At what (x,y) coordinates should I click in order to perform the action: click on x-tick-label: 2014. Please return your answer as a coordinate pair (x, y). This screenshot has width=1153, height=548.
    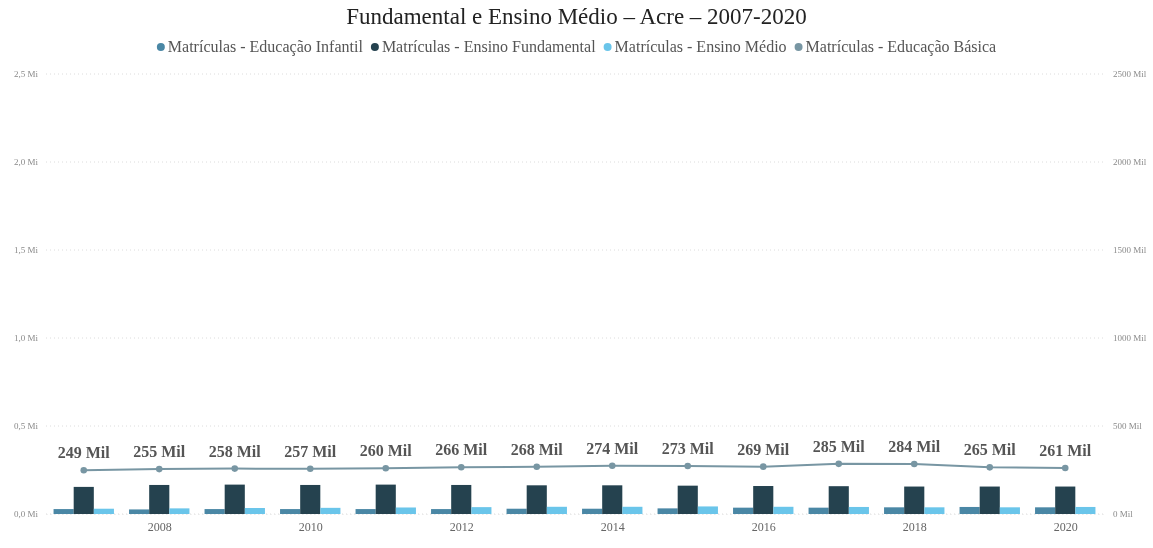
    Looking at the image, I should click on (612, 526).